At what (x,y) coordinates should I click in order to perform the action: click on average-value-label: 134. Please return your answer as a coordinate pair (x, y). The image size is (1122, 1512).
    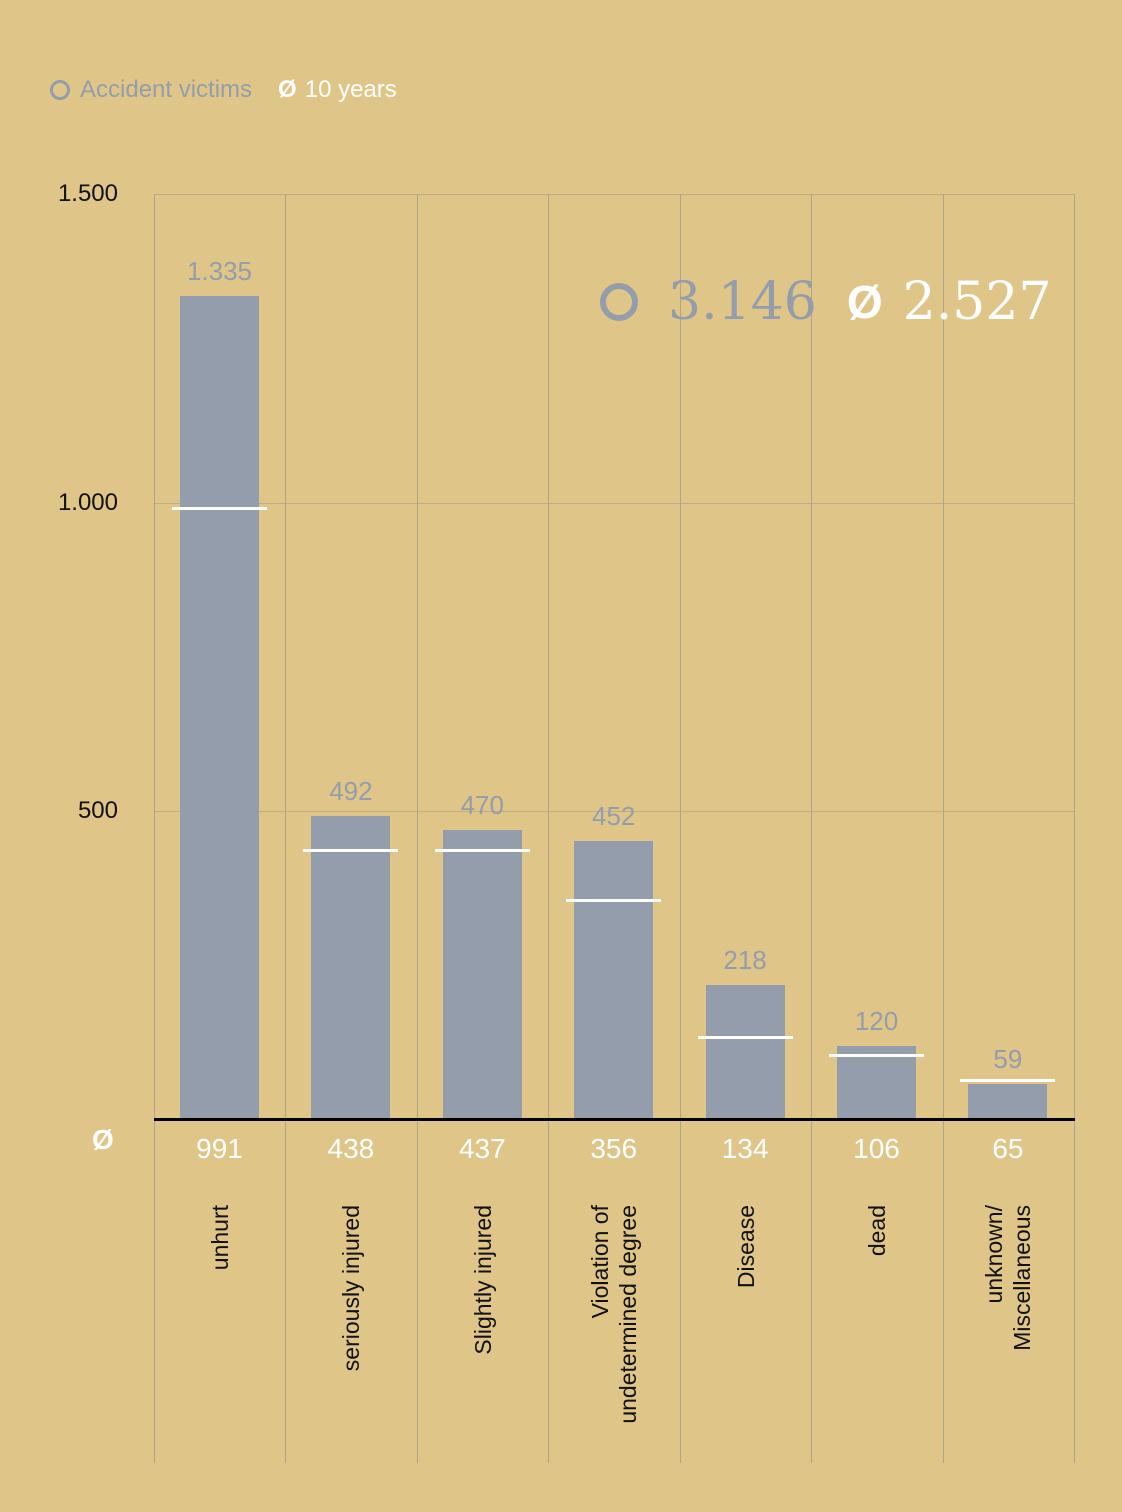
    Looking at the image, I should click on (745, 1148).